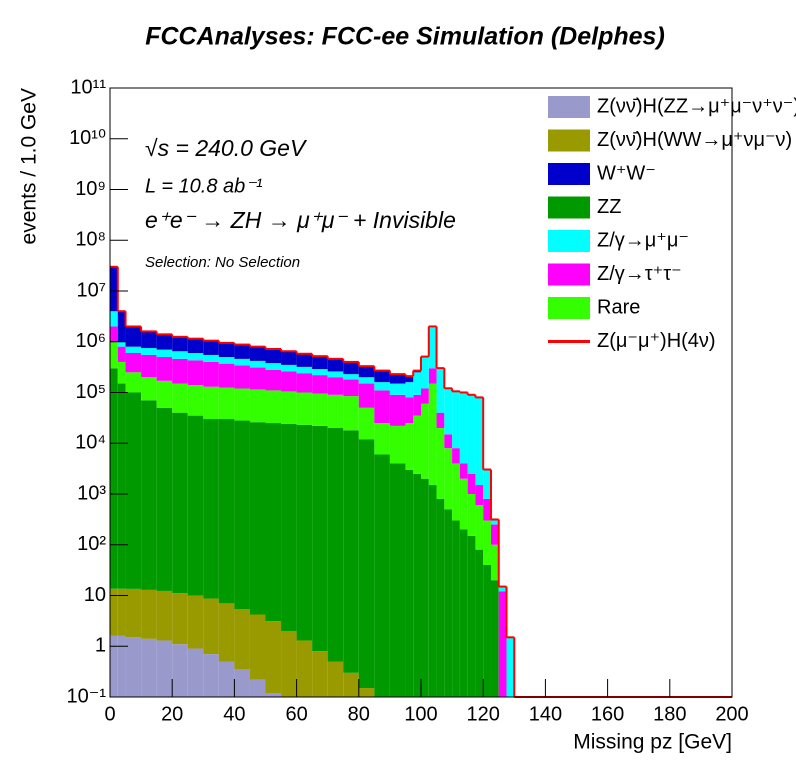  I want to click on y-tick-label: 10⁹, so click(90, 189).